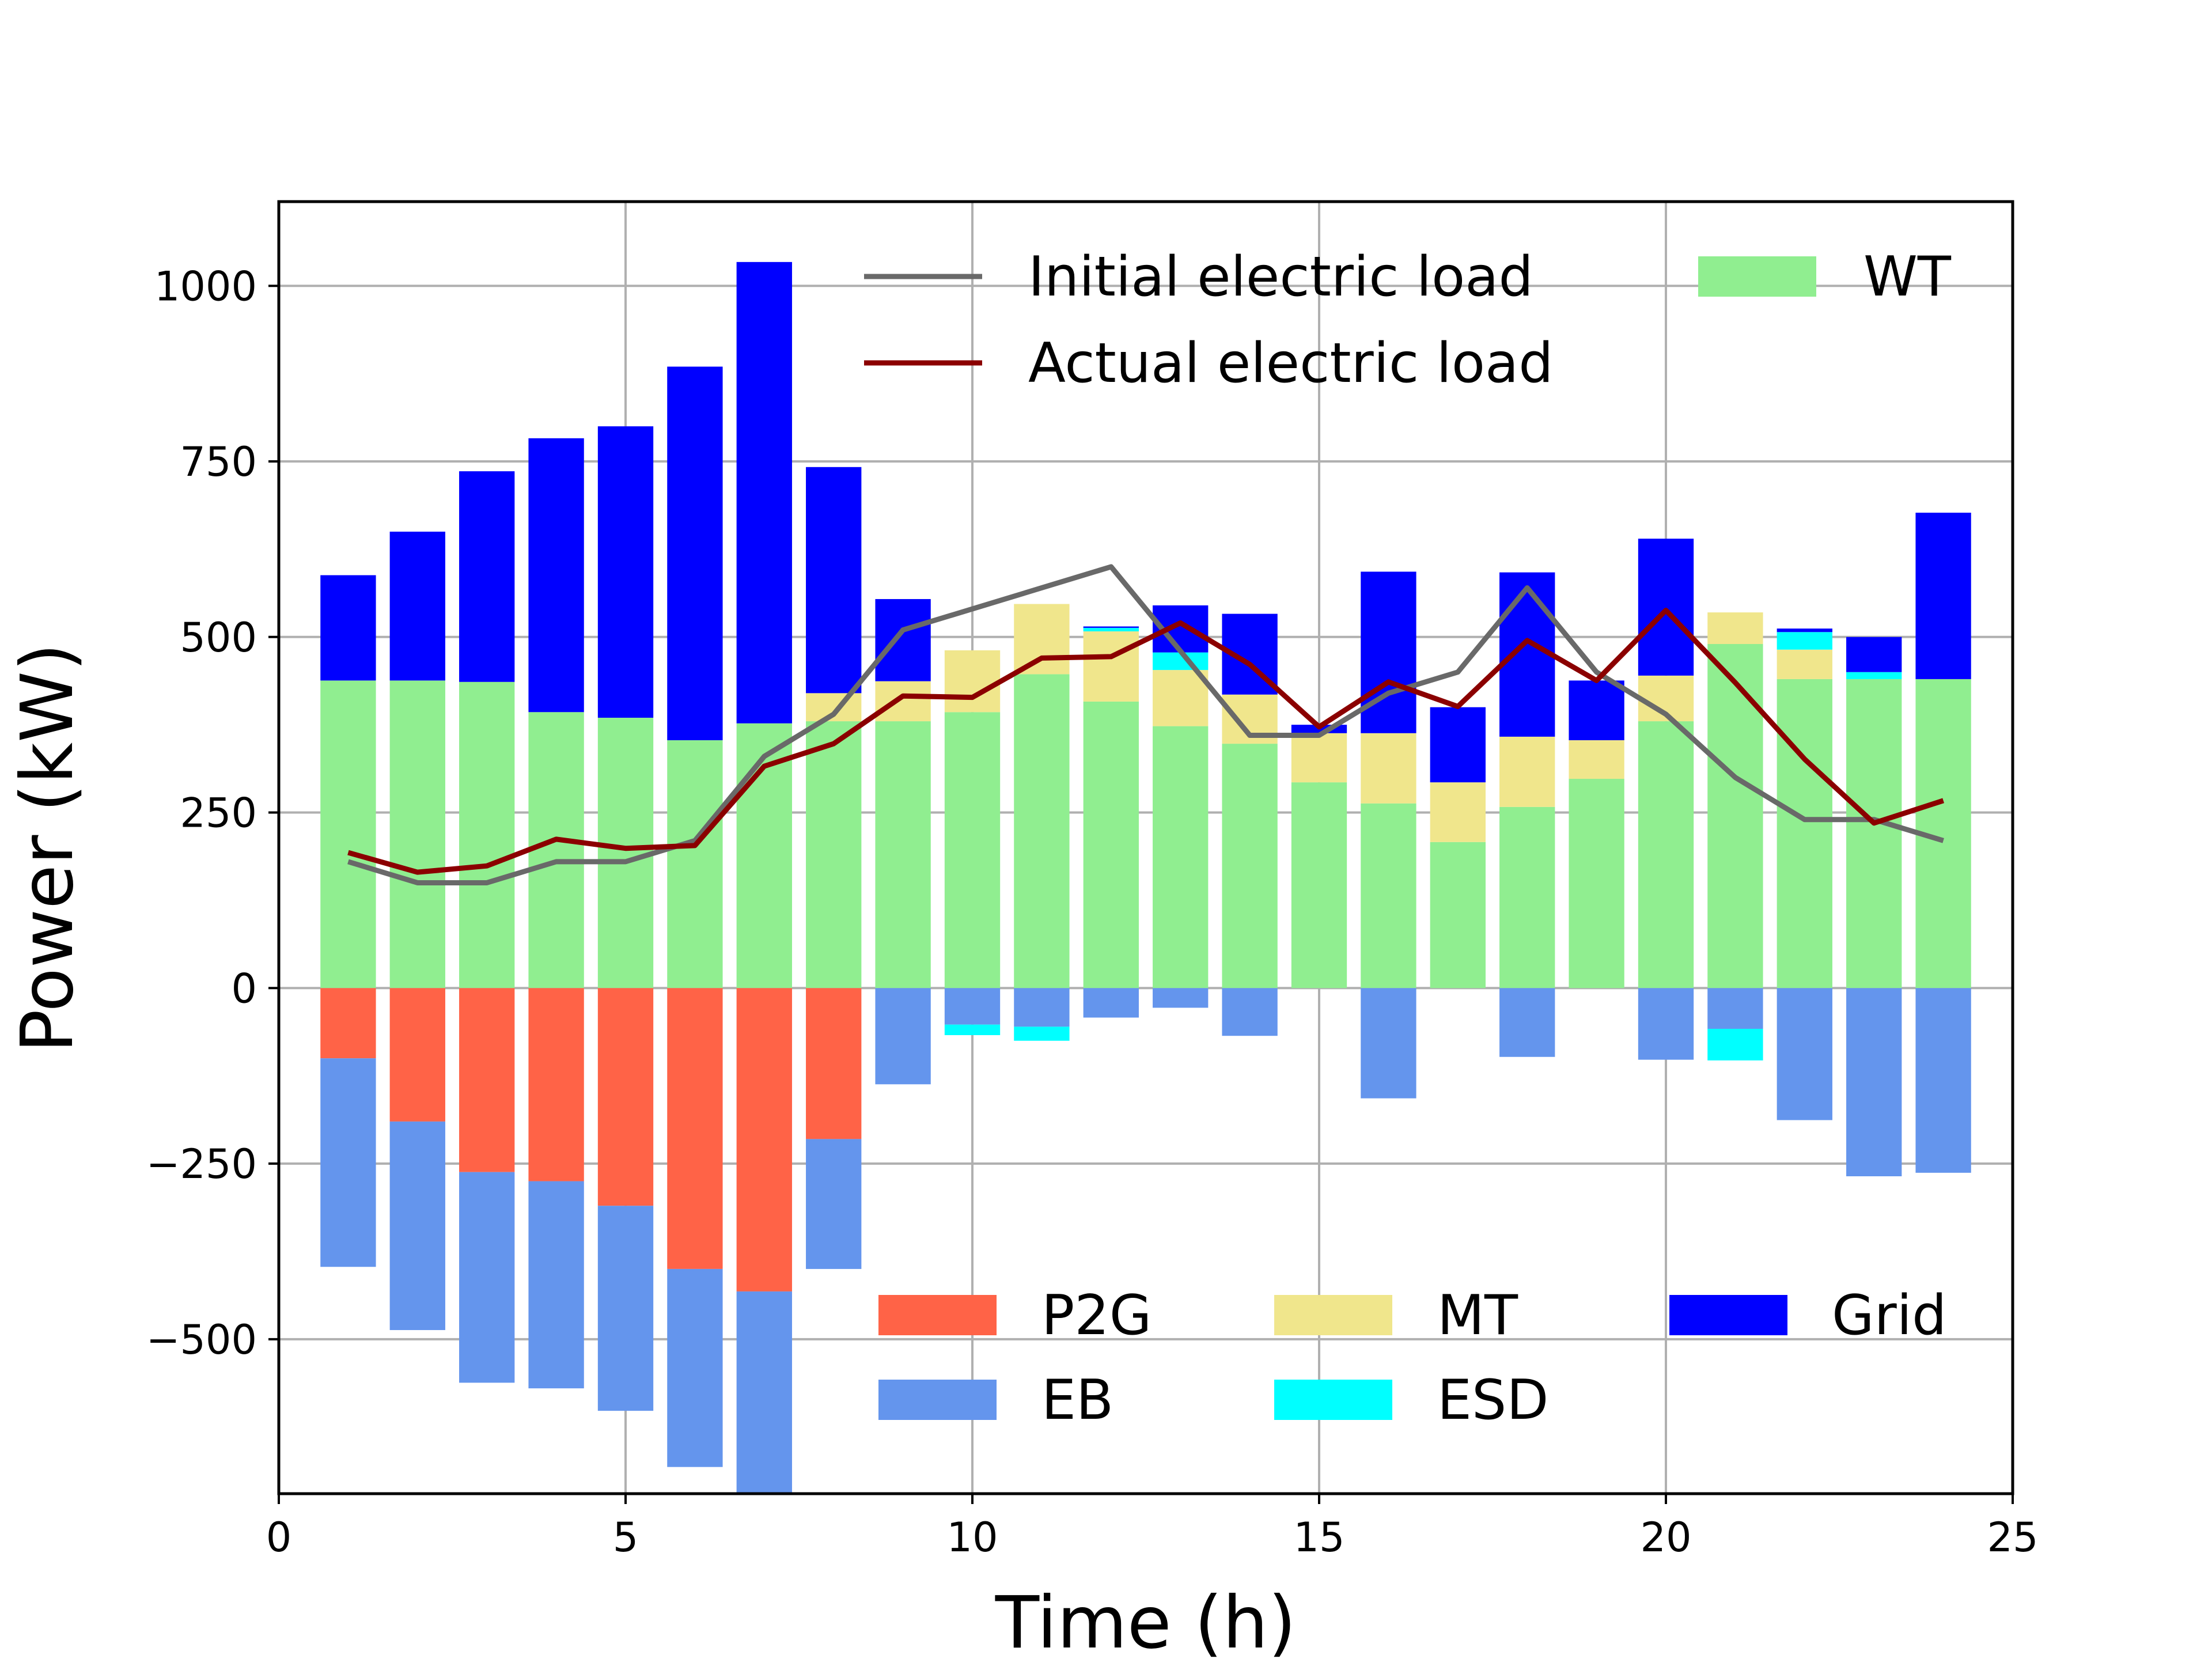 This screenshot has height=1659, width=2212. What do you see at coordinates (1333, 1315) in the screenshot?
I see `legend-swatch-mt` at bounding box center [1333, 1315].